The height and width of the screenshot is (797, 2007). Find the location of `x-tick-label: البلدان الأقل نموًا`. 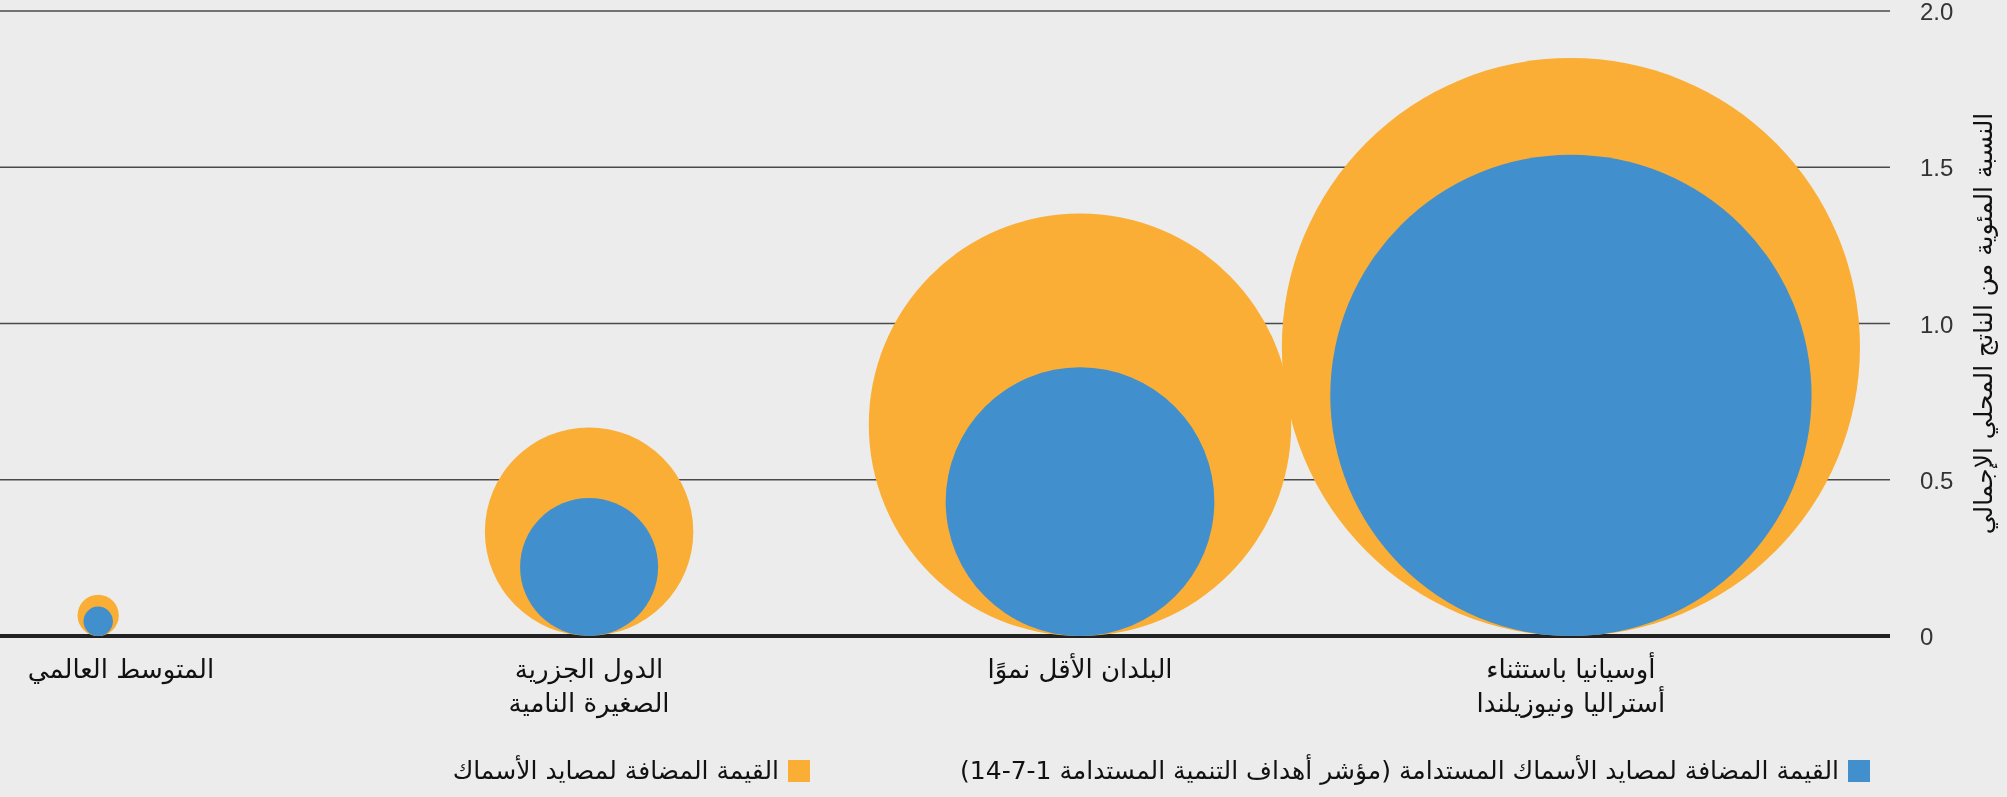

x-tick-label: البلدان الأقل نموًا is located at coordinates (1080, 669).